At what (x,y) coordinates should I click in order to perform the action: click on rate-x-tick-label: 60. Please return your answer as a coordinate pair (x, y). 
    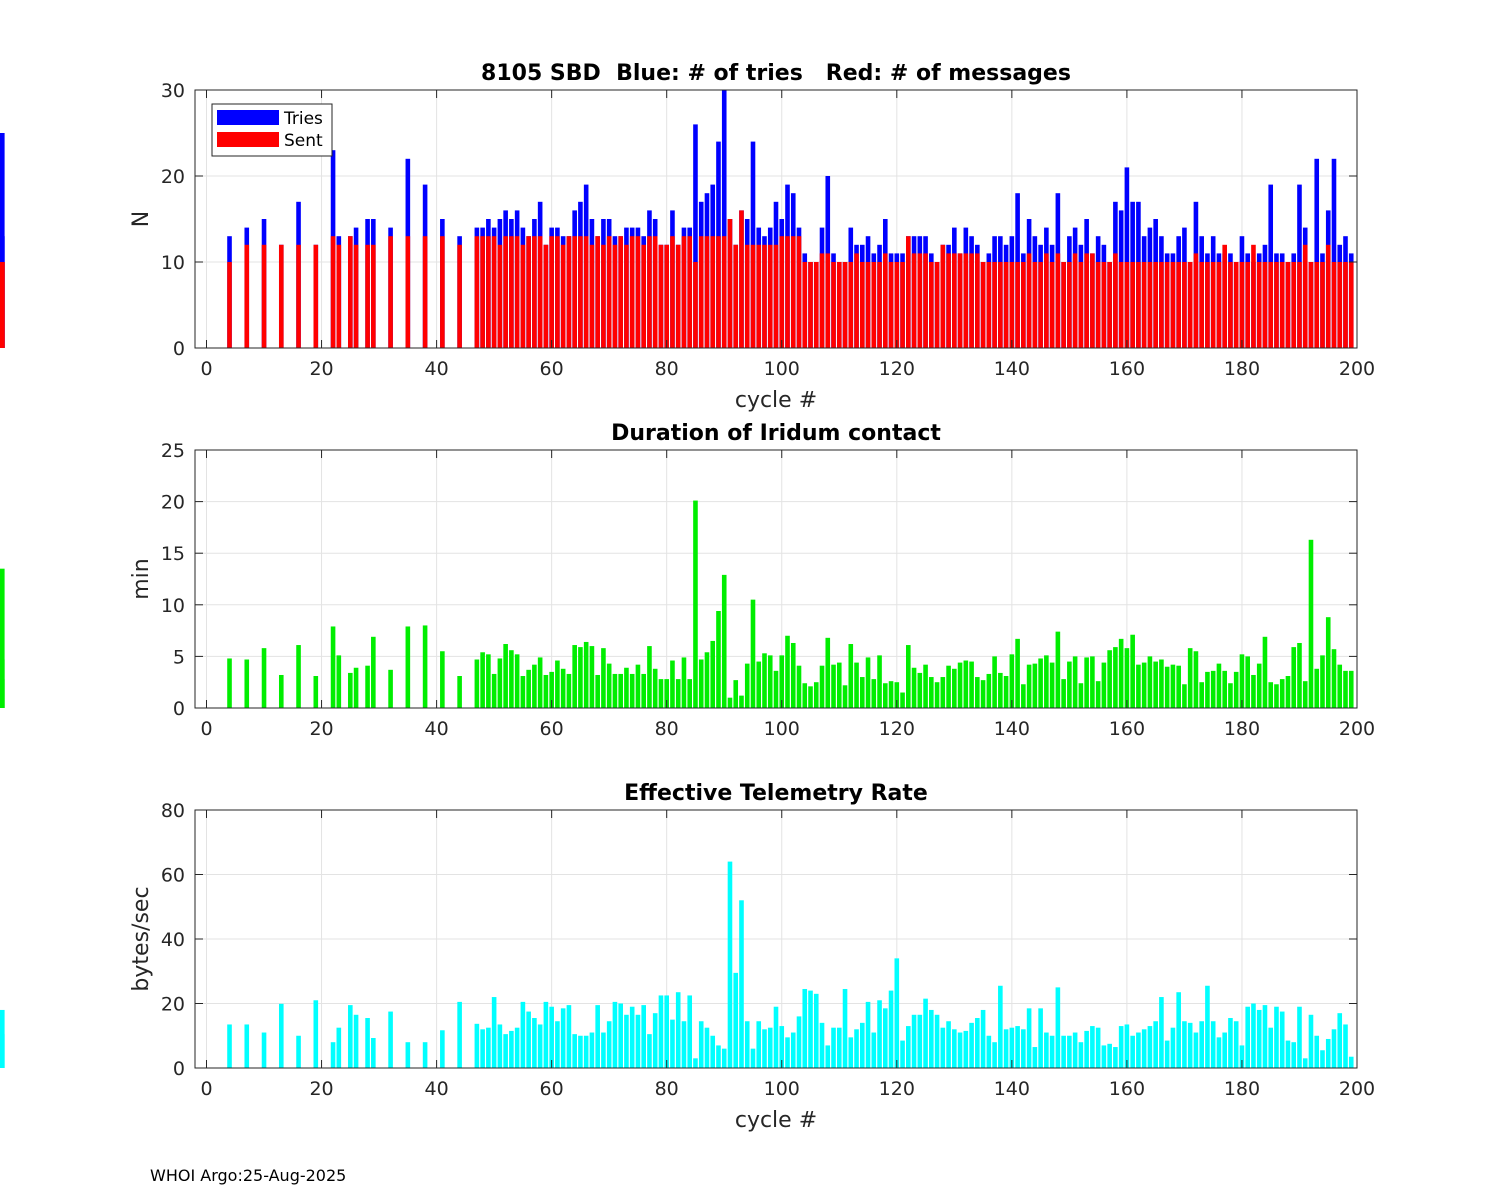
    Looking at the image, I should click on (552, 1089).